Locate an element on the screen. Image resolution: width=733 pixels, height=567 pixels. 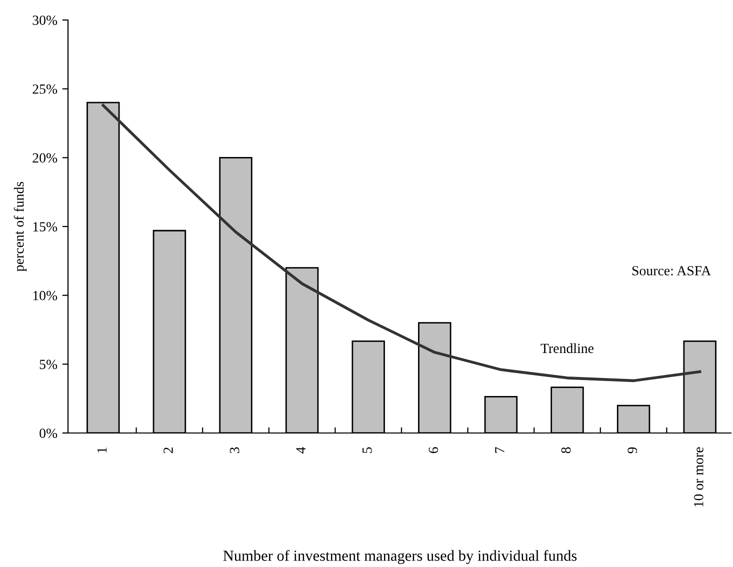
x-tick-label: 6 is located at coordinates (433, 450).